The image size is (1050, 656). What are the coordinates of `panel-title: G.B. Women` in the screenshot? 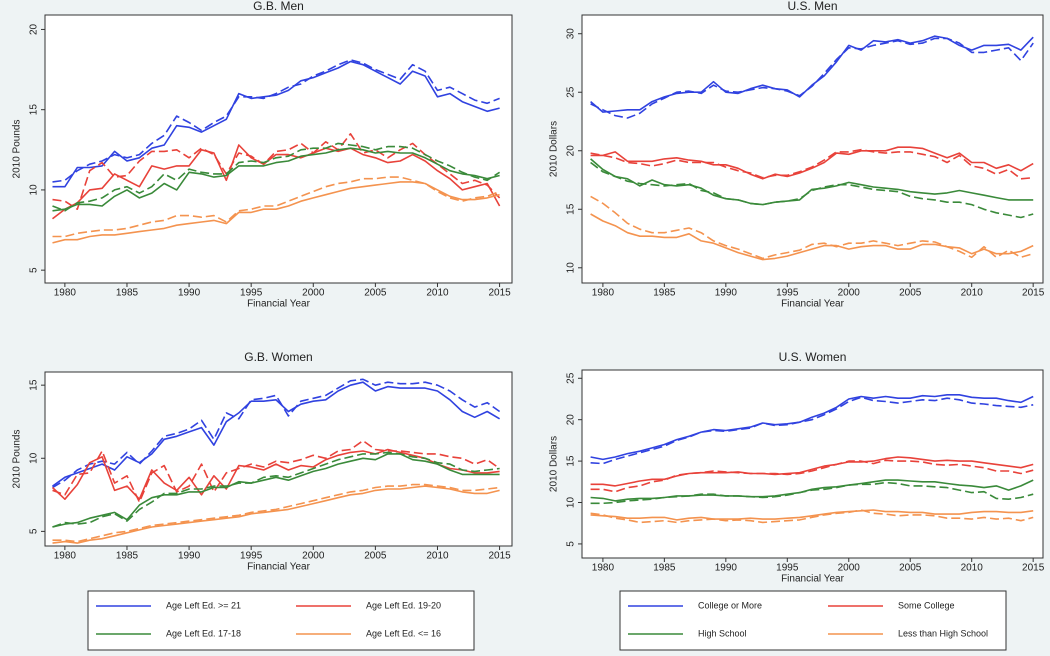 It's located at (278, 357).